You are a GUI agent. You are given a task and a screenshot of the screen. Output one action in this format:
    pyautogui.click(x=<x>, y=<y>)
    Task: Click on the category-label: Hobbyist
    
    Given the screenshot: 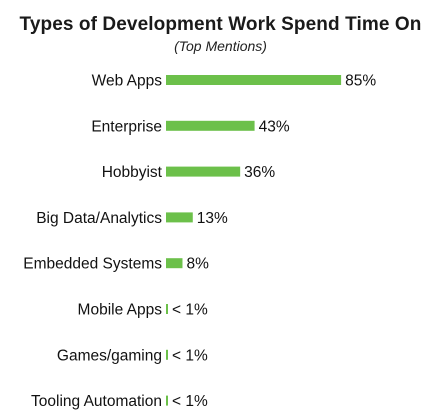 What is the action you would take?
    pyautogui.click(x=132, y=172)
    